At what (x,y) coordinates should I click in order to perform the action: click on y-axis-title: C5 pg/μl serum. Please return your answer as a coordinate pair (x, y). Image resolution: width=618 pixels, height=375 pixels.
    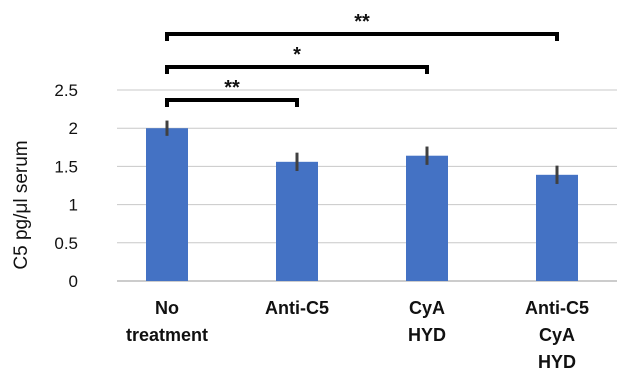
    Looking at the image, I should click on (21, 204).